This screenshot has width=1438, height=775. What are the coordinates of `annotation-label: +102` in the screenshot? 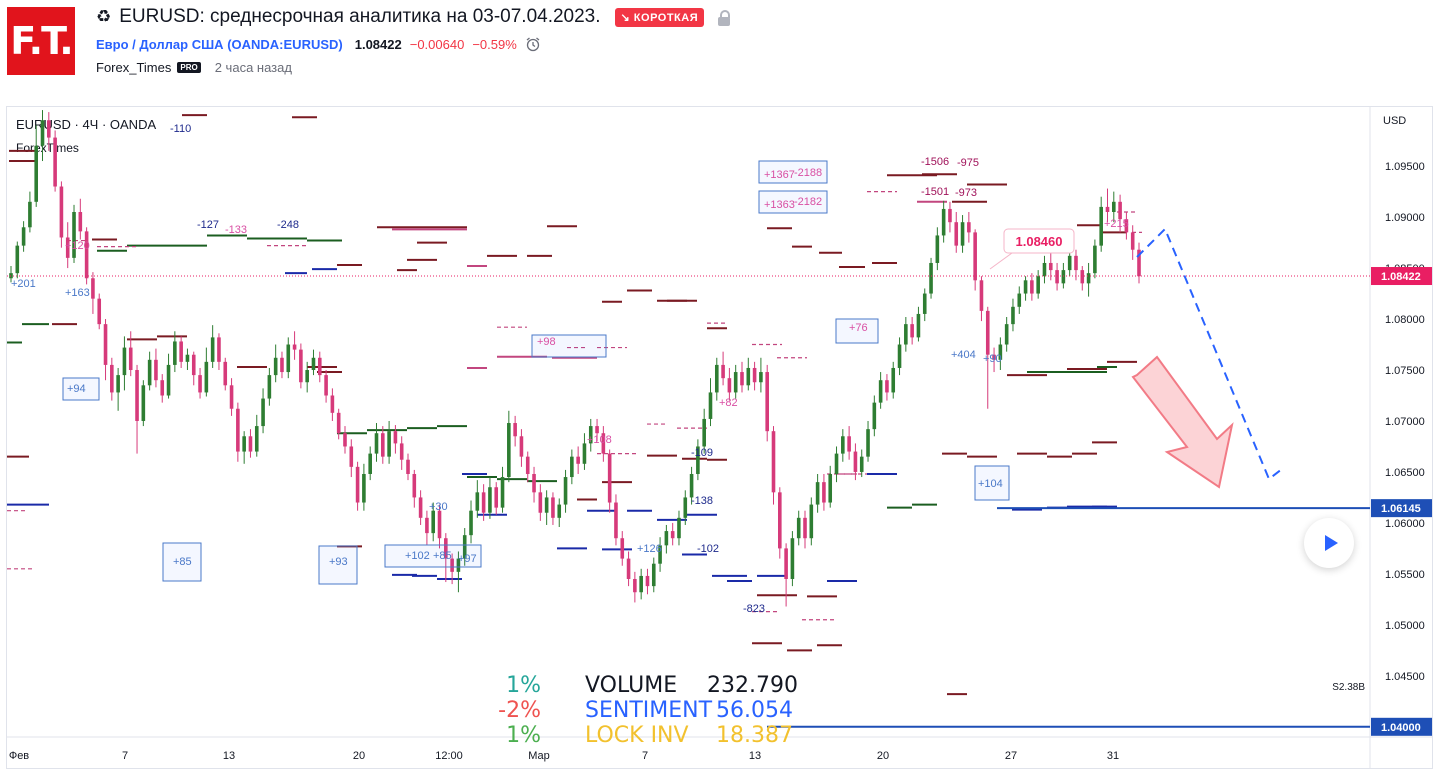 It's located at (417, 556).